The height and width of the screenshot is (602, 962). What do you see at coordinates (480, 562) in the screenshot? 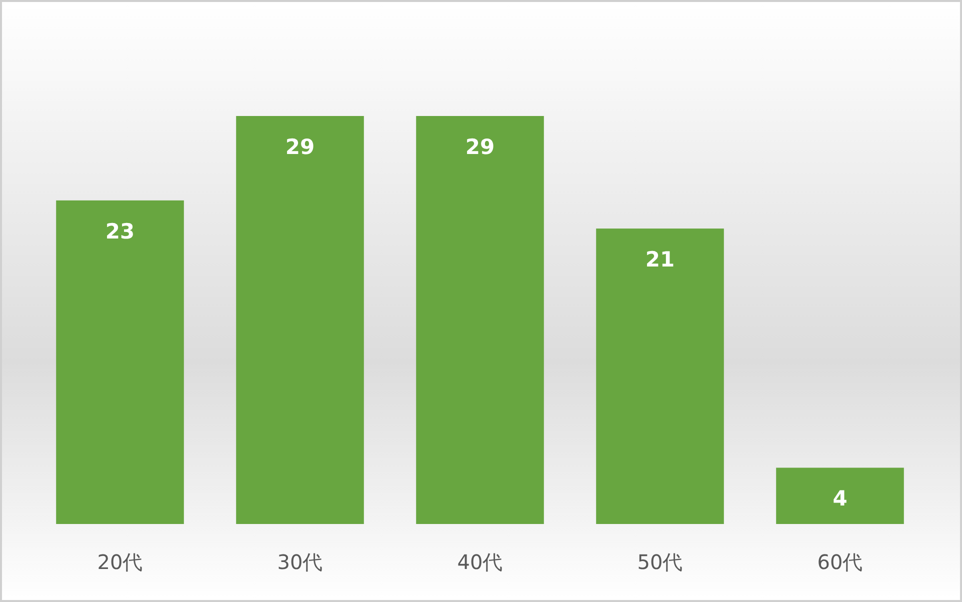
I see `x-tick-label: 40代` at bounding box center [480, 562].